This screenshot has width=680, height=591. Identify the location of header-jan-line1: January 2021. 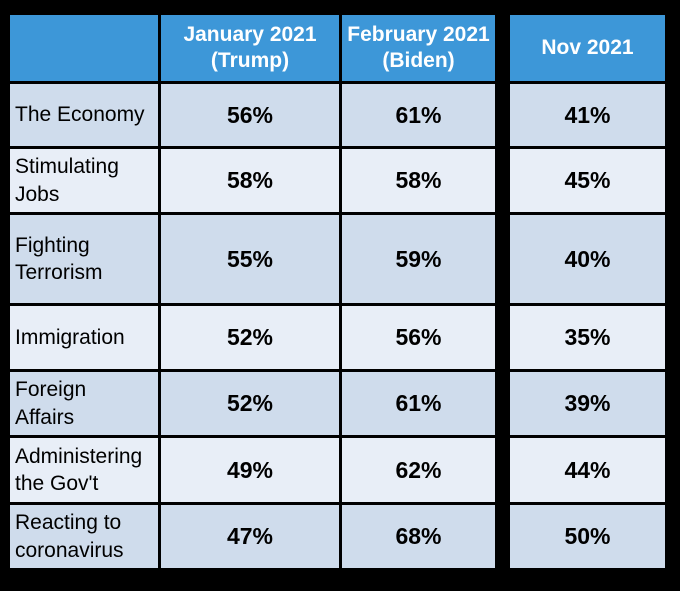
(250, 34).